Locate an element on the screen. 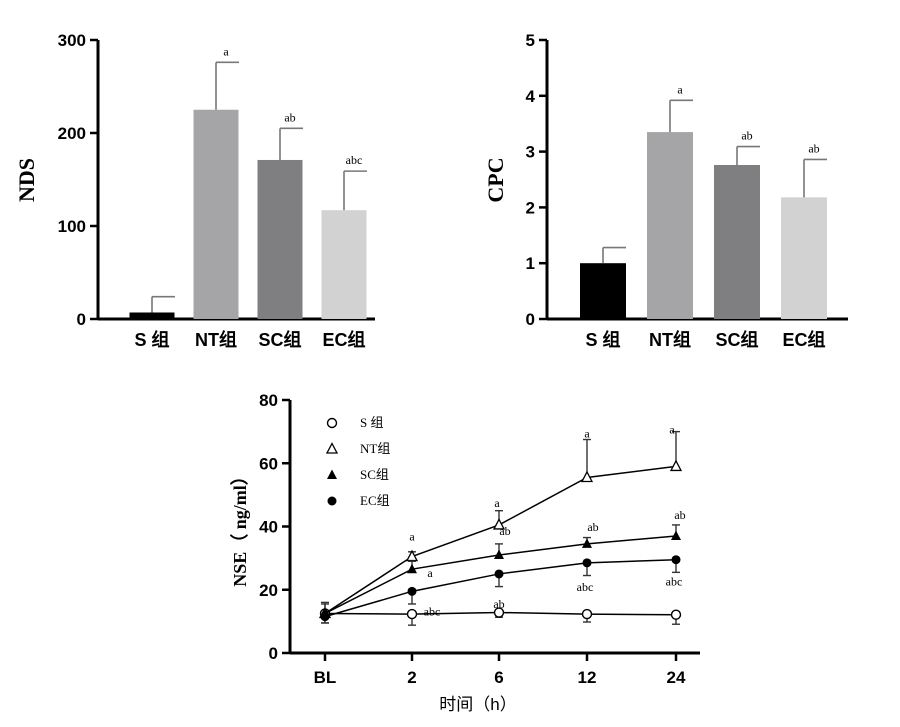 This screenshot has height=727, width=900. x-tick-label: BL is located at coordinates (325, 677).